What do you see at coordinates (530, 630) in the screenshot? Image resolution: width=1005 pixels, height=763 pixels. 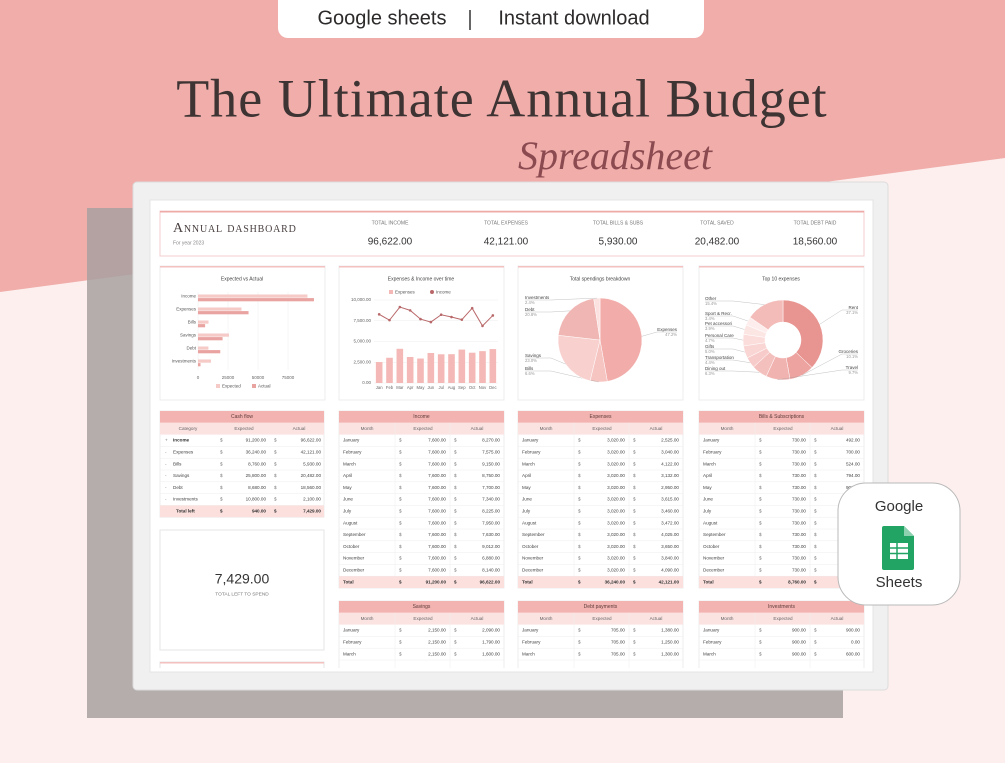 I see `row-label: January` at bounding box center [530, 630].